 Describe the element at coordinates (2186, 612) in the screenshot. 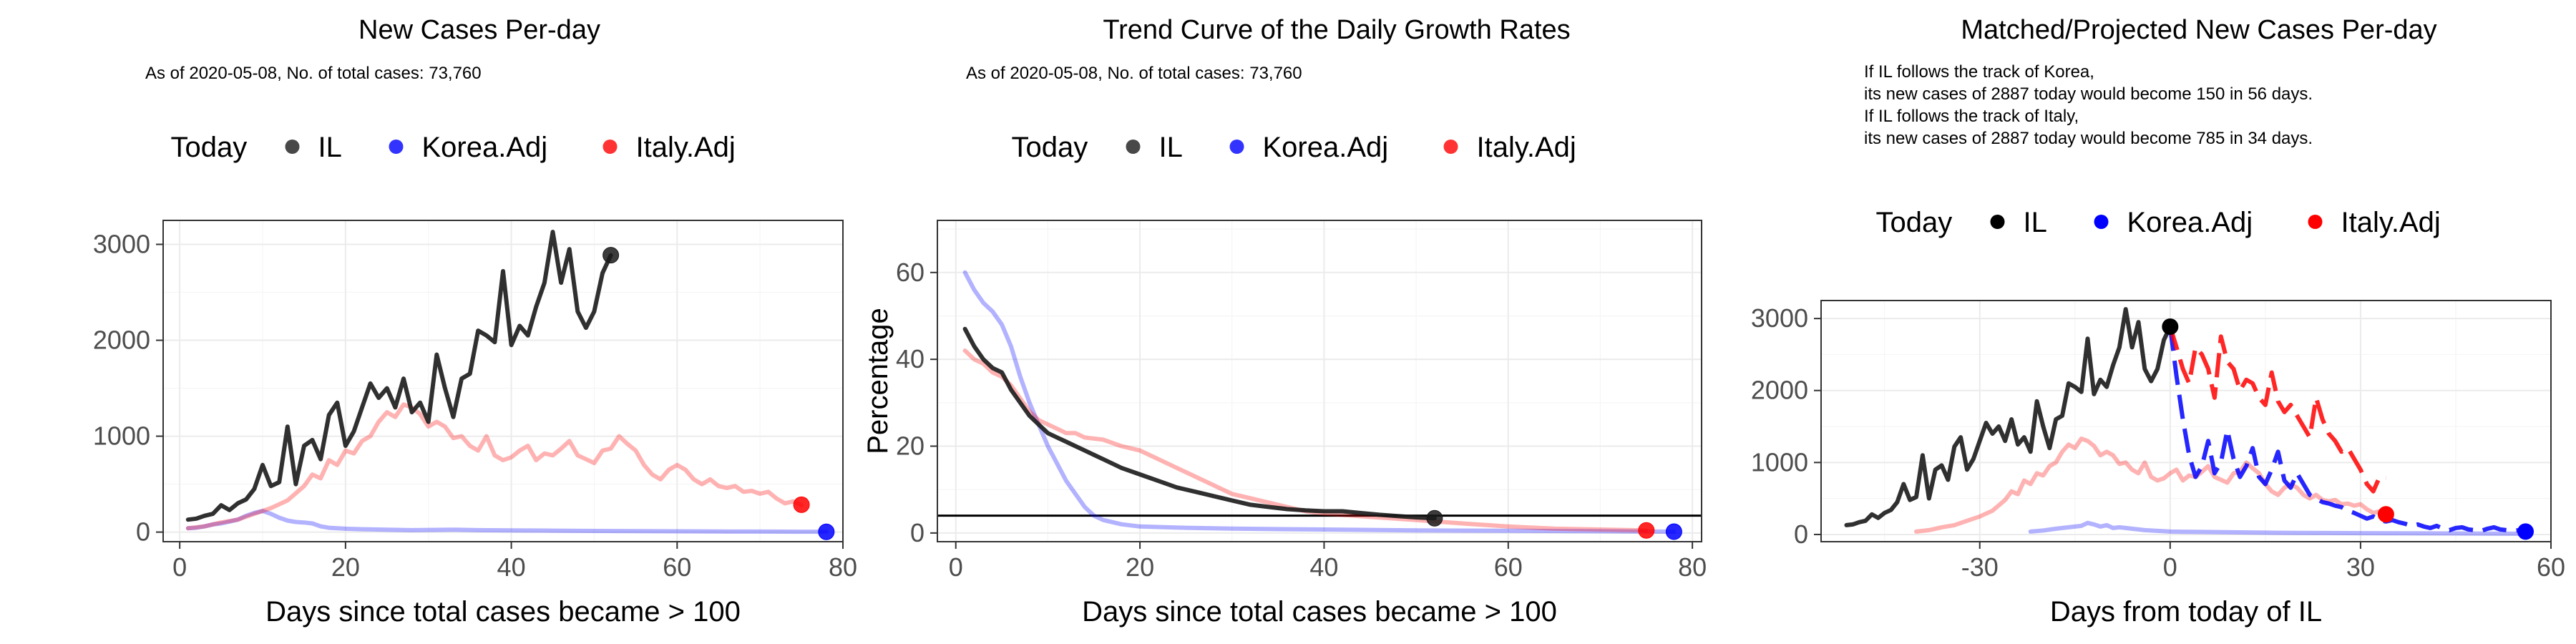

I see `x-axis-label: Days from today of IL` at that location.